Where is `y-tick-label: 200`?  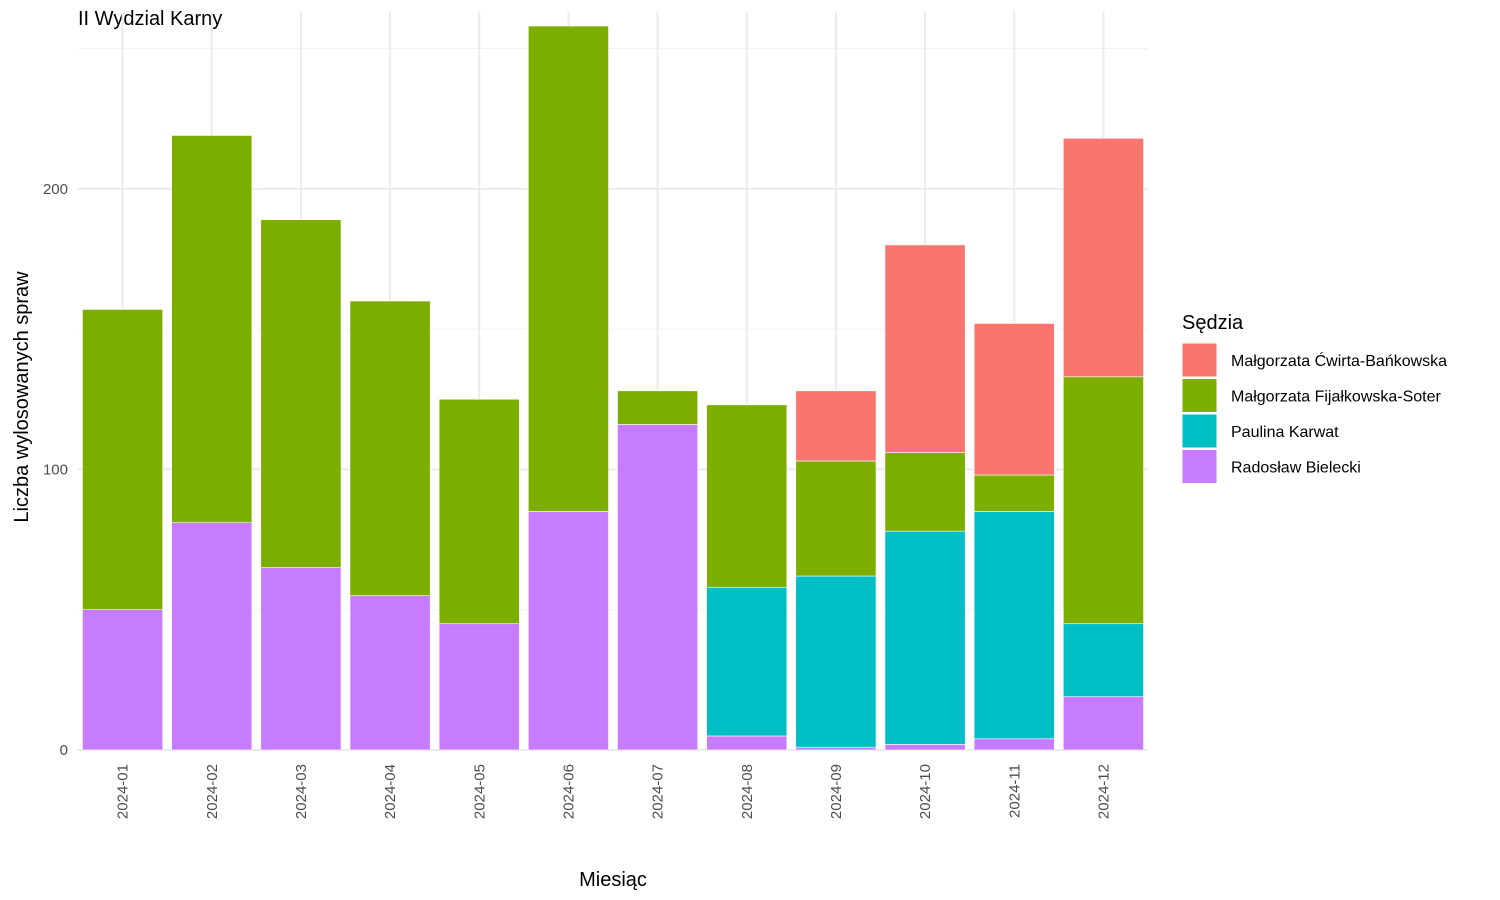 y-tick-label: 200 is located at coordinates (55, 189).